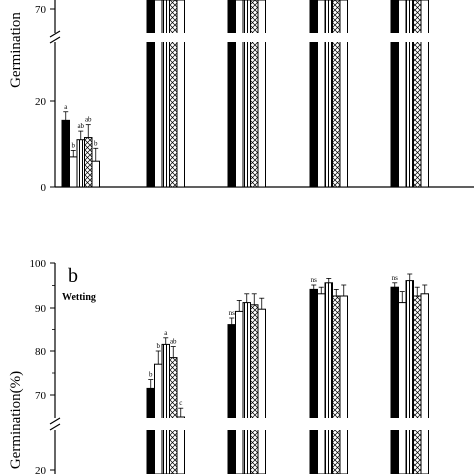 The height and width of the screenshot is (474, 474). I want to click on bar-a-g4-T5, so click(424, 94).